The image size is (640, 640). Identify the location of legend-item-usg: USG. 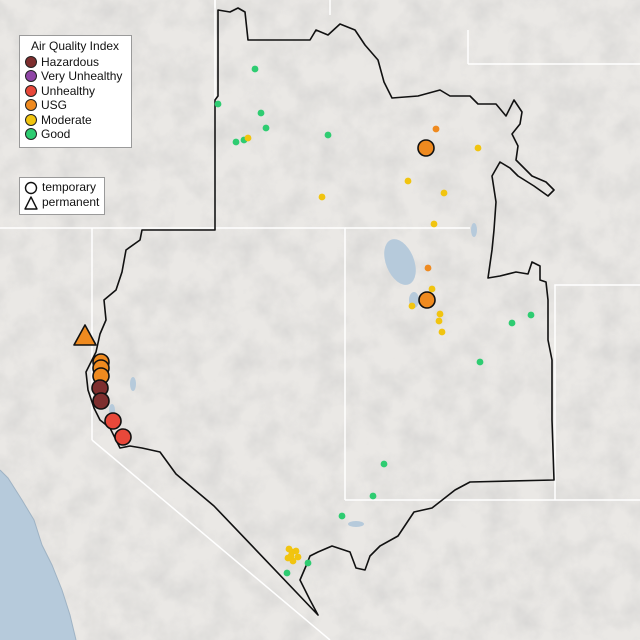
(75, 105).